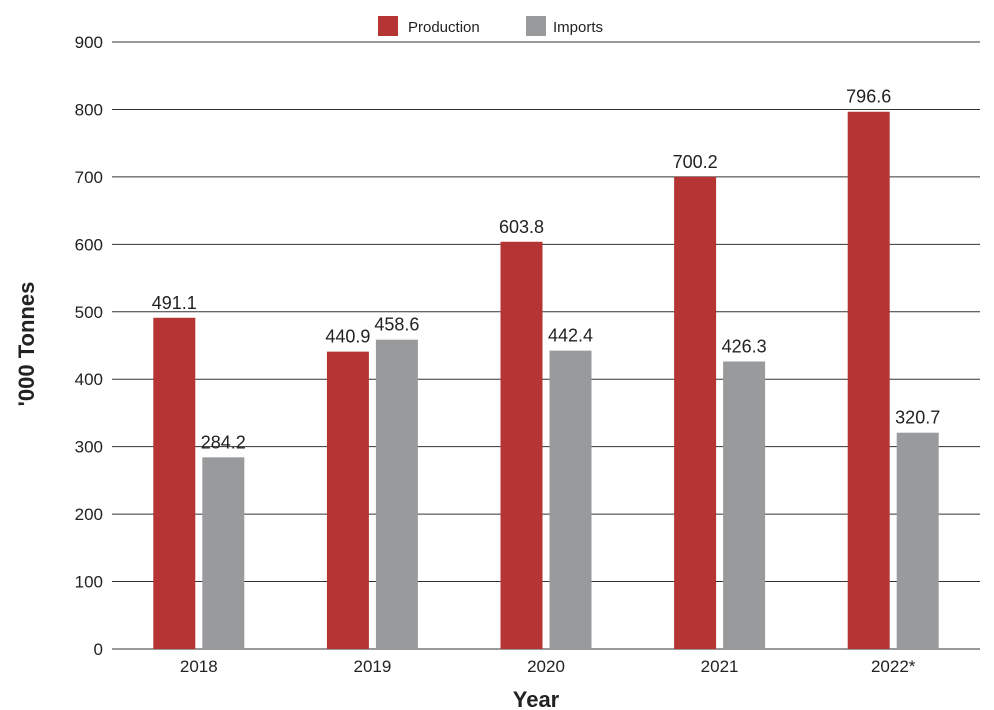 This screenshot has height=710, width=994. I want to click on x-axis-ticks: 2018 2019 2020 2021 2022*, so click(548, 666).